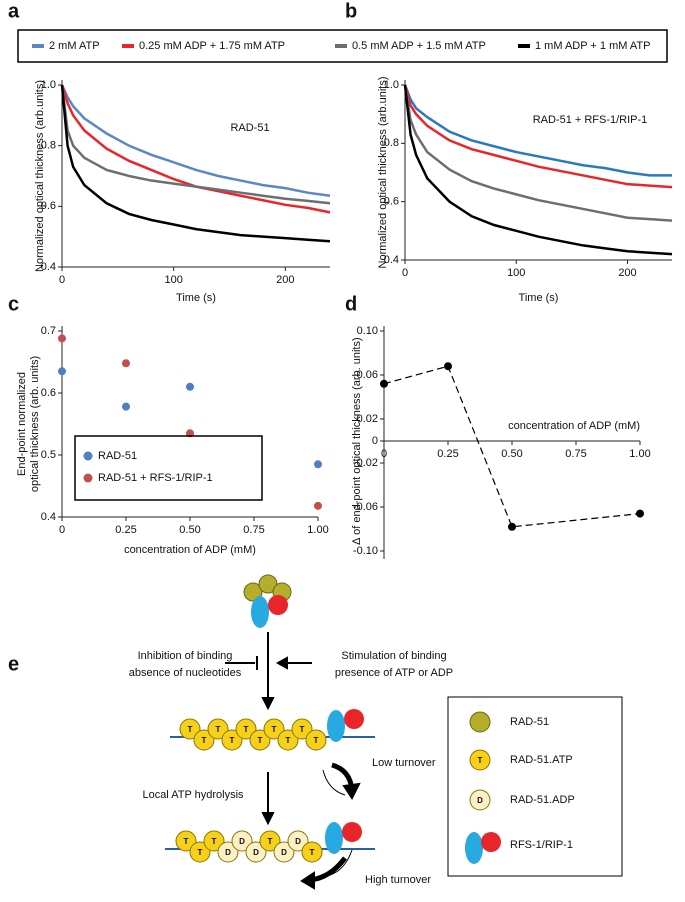 Image resolution: width=685 pixels, height=902 pixels. I want to click on legend-label: RAD-51, so click(117, 456).